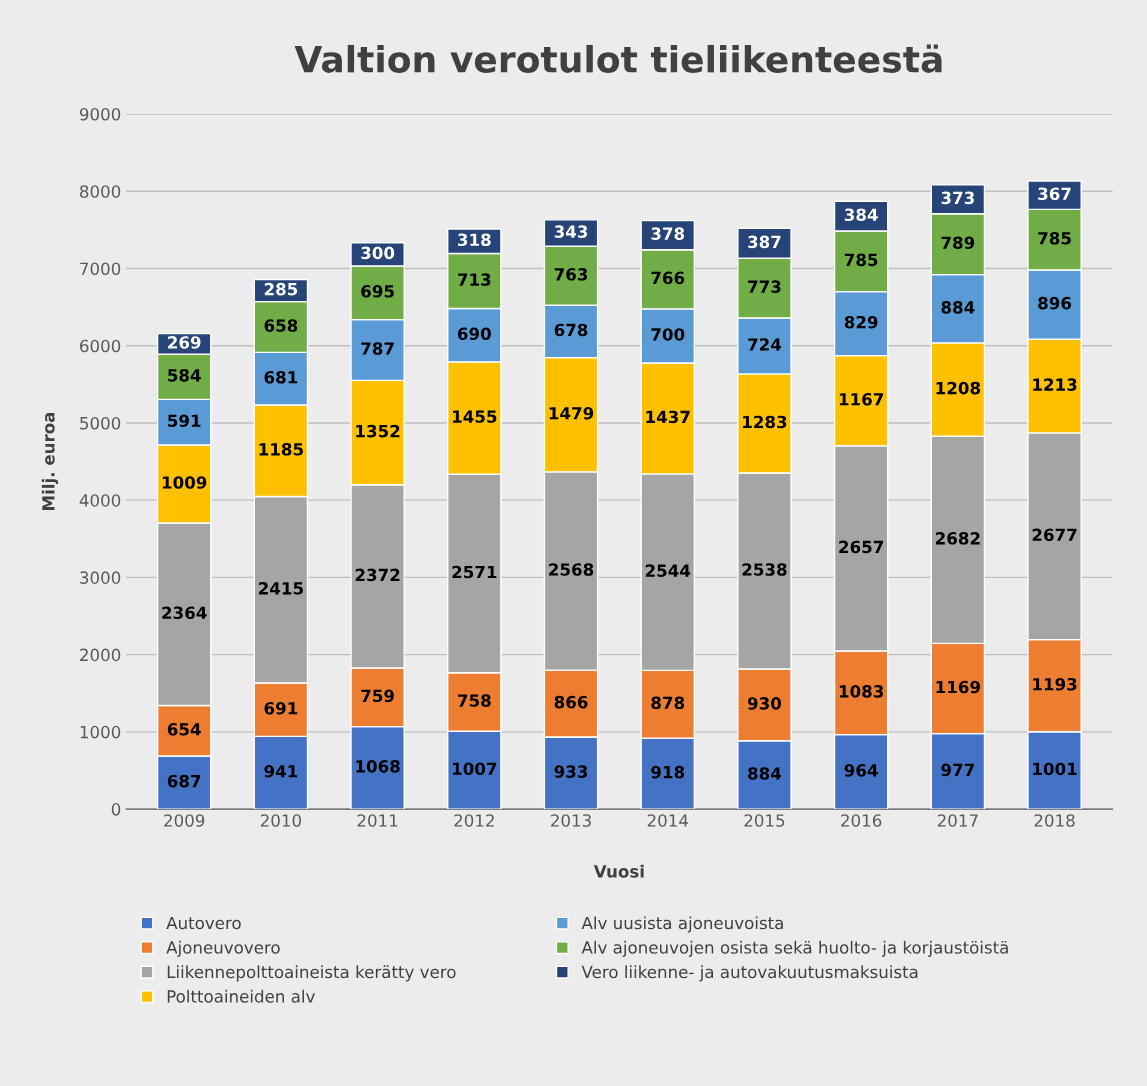  Describe the element at coordinates (668, 278) in the screenshot. I see `data-label: 766` at that location.